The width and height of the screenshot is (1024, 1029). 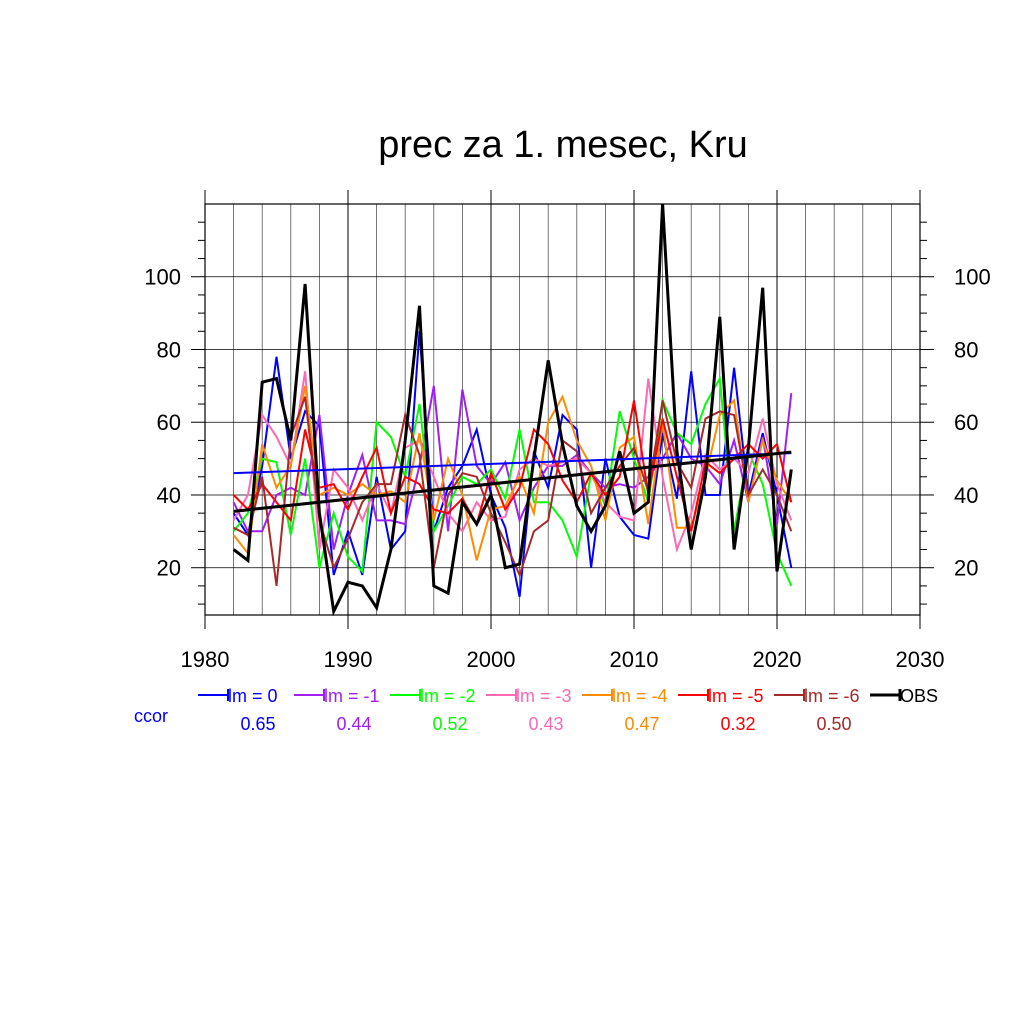 I want to click on legend-ccor-value: 0.65, so click(x=257, y=724).